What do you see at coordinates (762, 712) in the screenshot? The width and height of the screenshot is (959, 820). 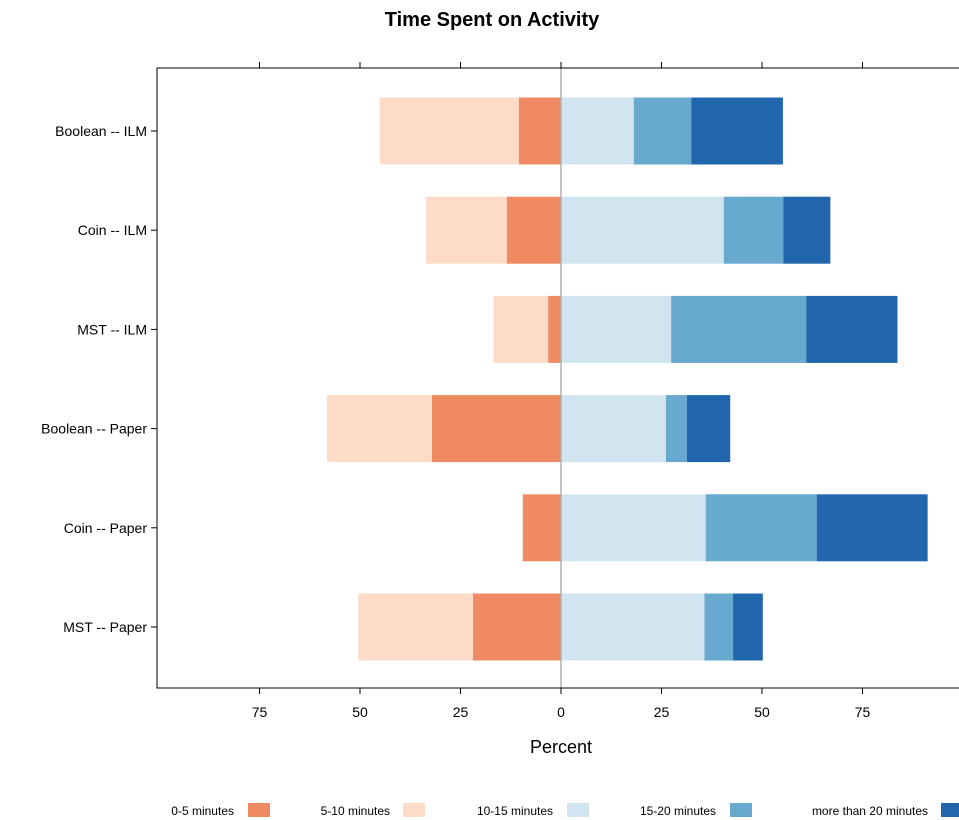 I see `x-tick-label-5: 50` at bounding box center [762, 712].